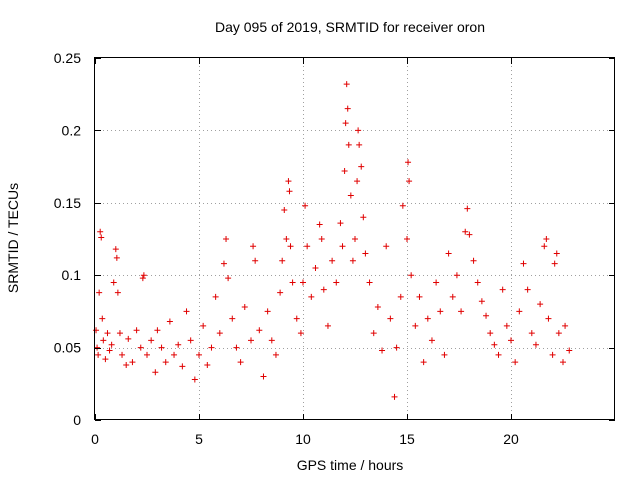 This screenshot has width=640, height=480. Describe the element at coordinates (67, 203) in the screenshot. I see `y-tick-label: 0.15` at that location.